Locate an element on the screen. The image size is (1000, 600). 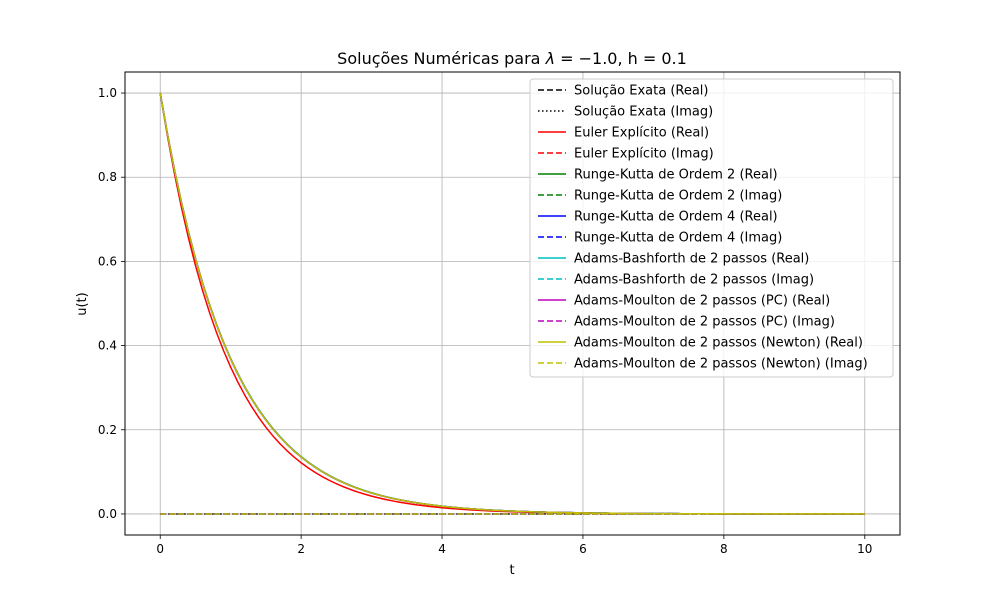
legend-label: Runge-Kutta de Ordem 2 (Real) is located at coordinates (676, 175).